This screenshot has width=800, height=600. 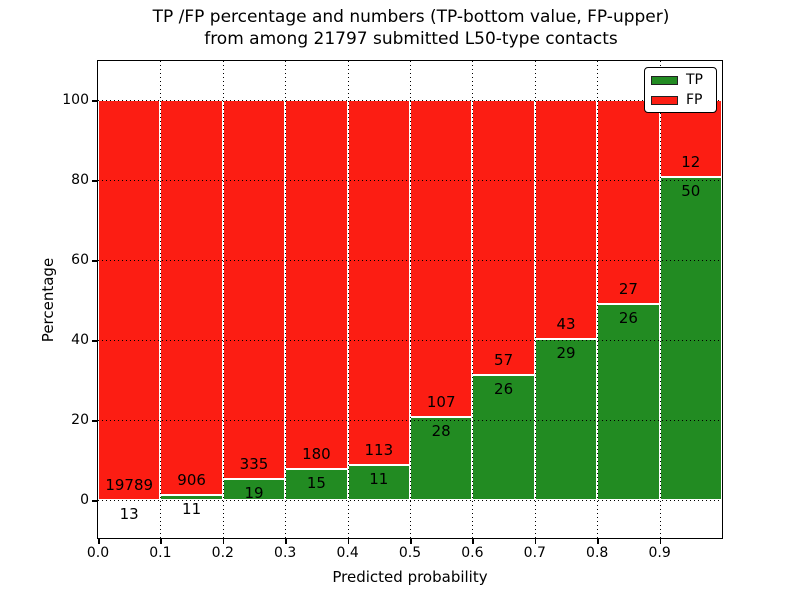 I want to click on x-axis-label: Predicted probability, so click(x=410, y=577).